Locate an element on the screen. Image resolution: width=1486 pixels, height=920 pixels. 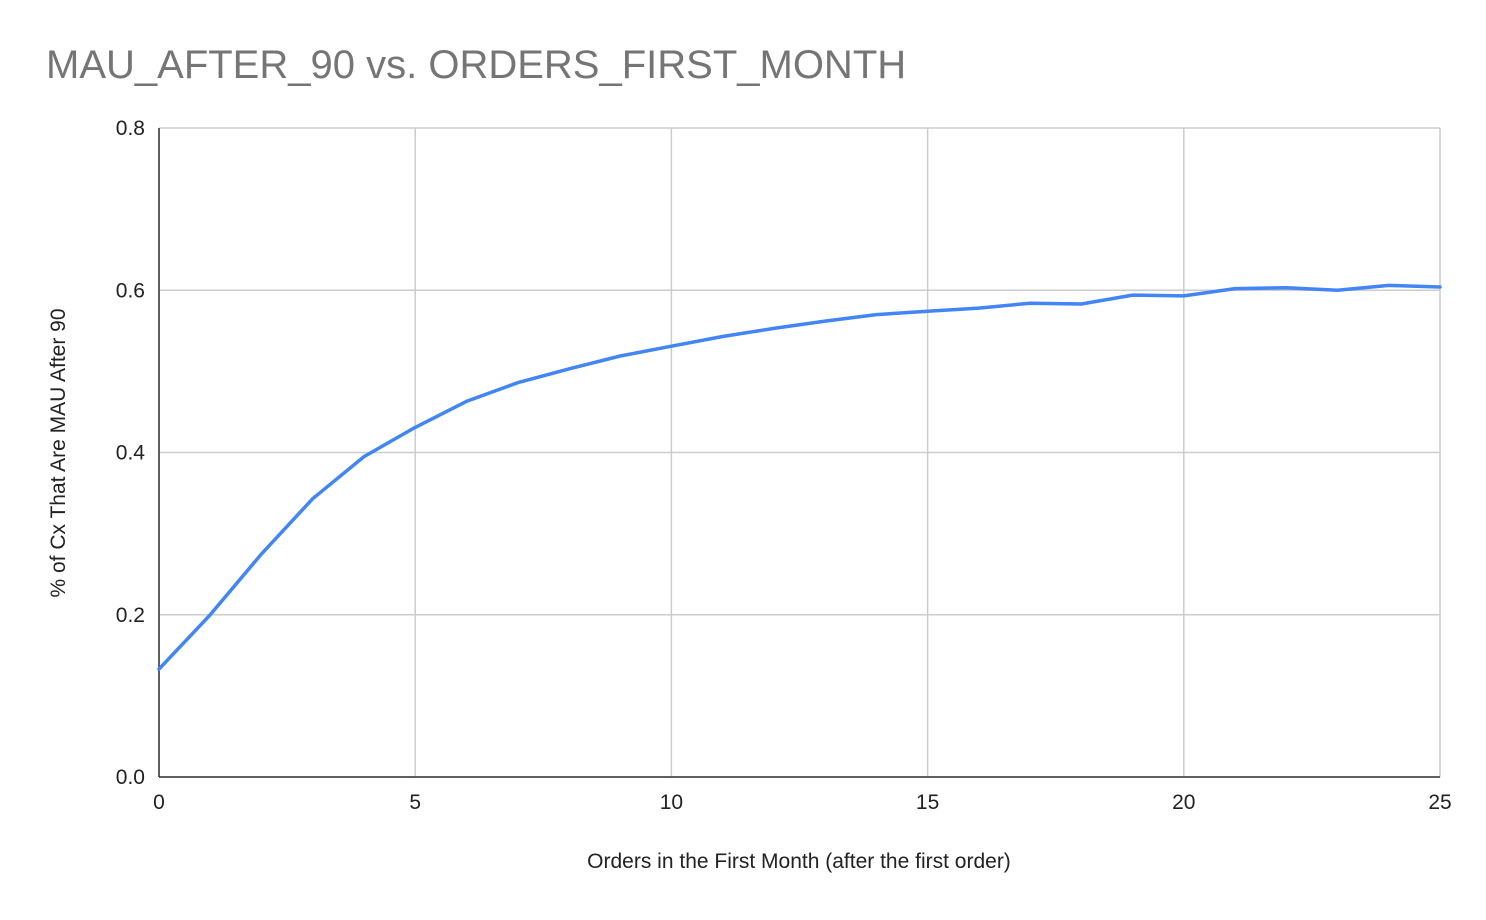
chart-title: MAU_AFTER_90 vs. ORDERS_FIRST_MONTH is located at coordinates (476, 65).